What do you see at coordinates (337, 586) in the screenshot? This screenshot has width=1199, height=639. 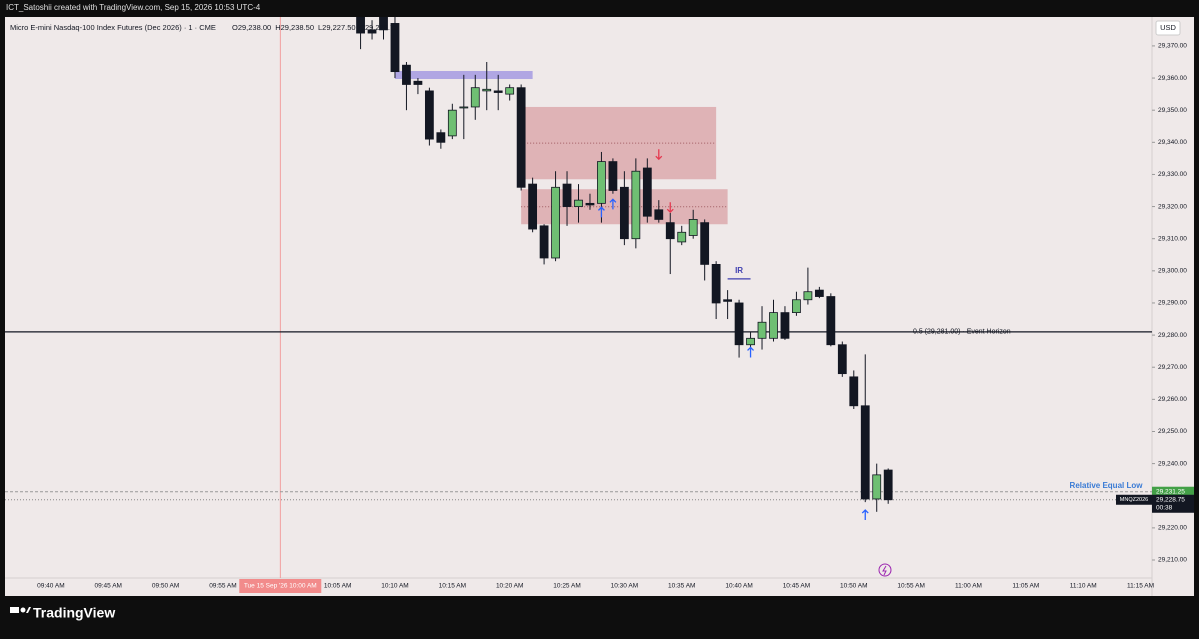 I see `x-tick-label: 10:05 AM` at bounding box center [337, 586].